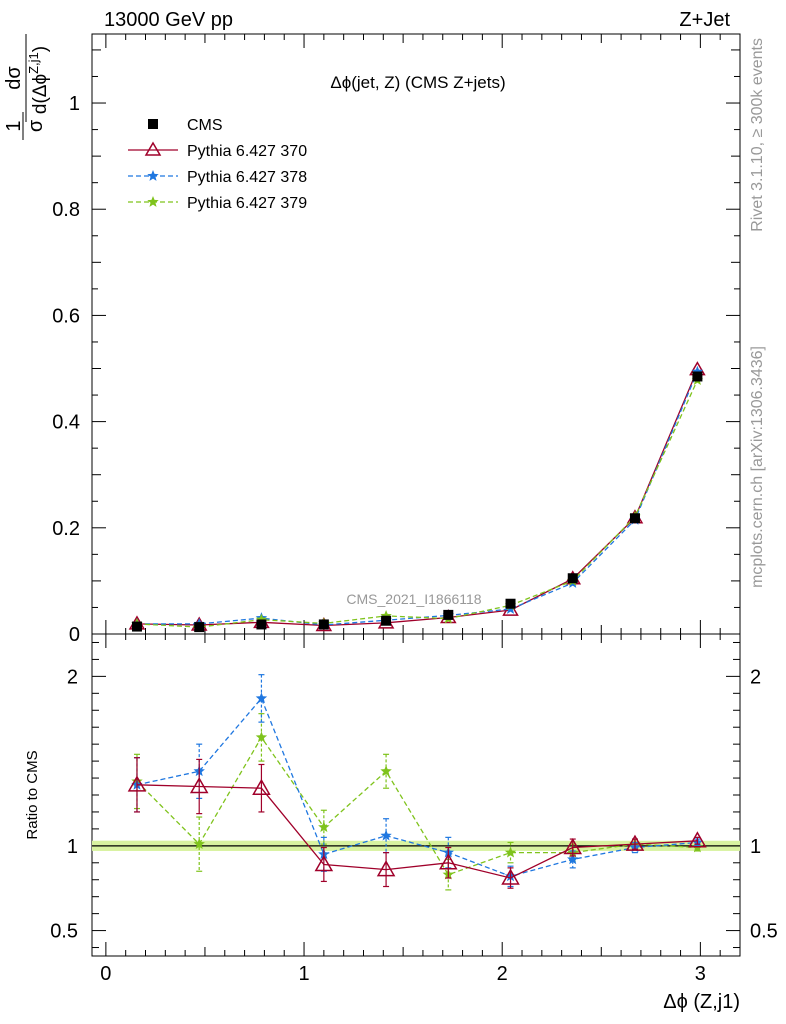 The image size is (786, 1024). I want to click on chart-title: Δϕ(jet, Z) (CMS Z+jets), so click(417, 82).